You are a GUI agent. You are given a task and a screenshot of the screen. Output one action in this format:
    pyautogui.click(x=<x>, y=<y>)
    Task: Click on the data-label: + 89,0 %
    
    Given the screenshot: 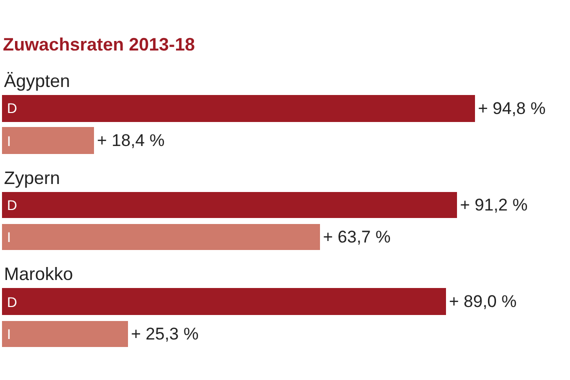 What is the action you would take?
    pyautogui.click(x=483, y=301)
    